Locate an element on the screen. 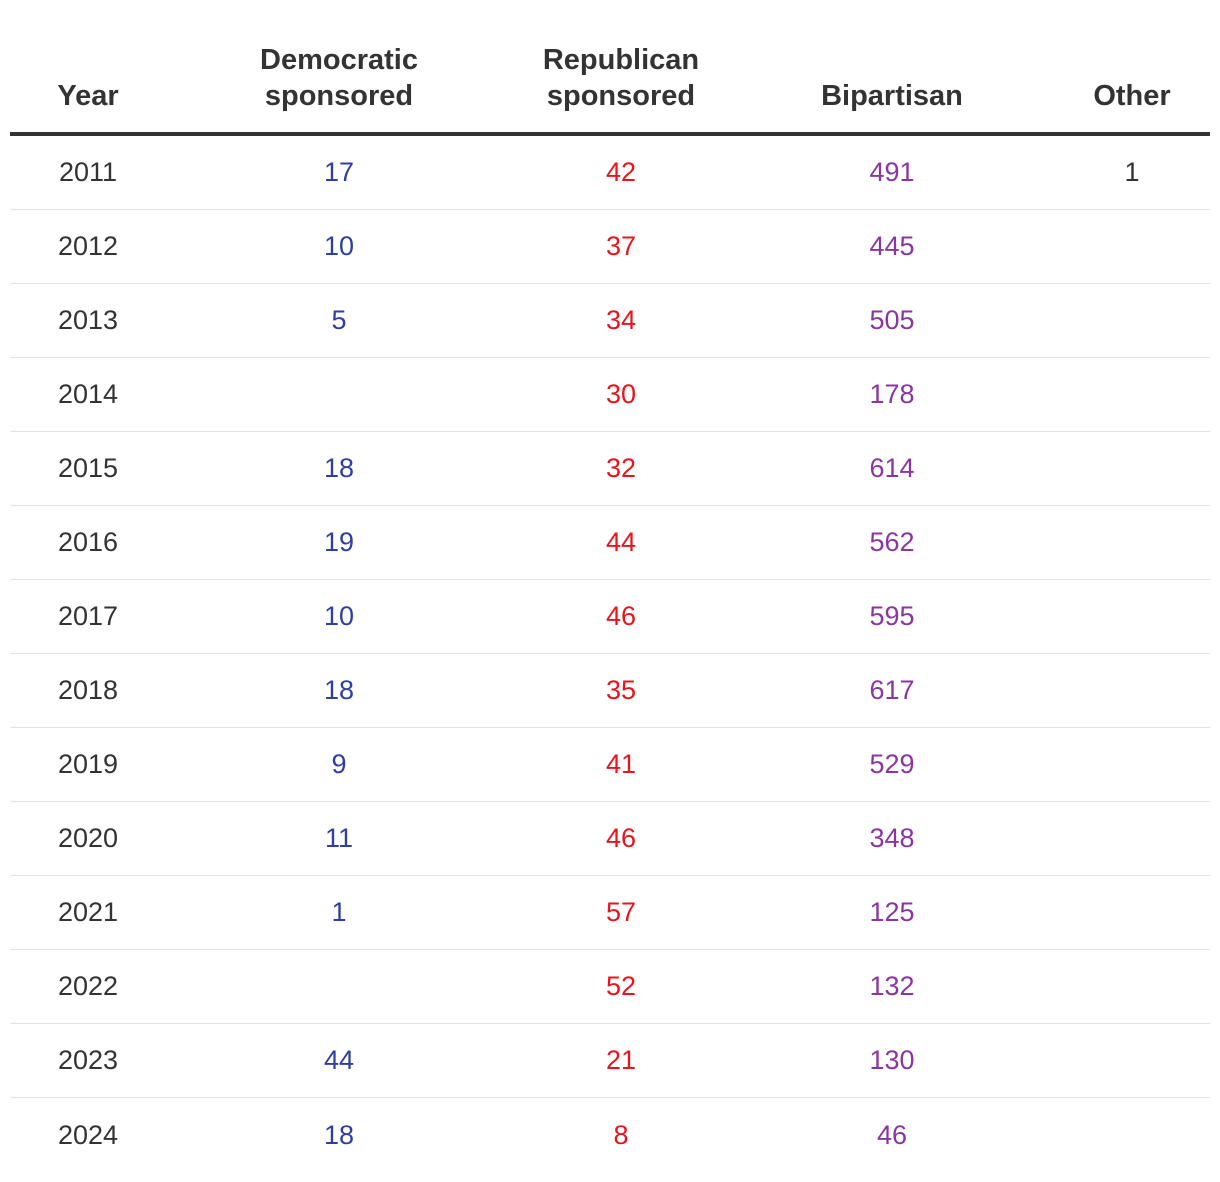 The image size is (1220, 1182). table-row: 2018 18 35 617 is located at coordinates (610, 691).